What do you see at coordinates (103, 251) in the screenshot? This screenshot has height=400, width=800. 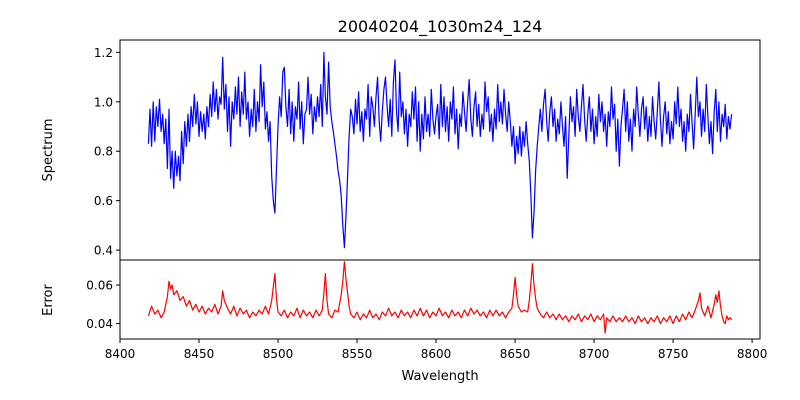 I see `spectrum-y-tick-label: 0.4` at bounding box center [103, 251].